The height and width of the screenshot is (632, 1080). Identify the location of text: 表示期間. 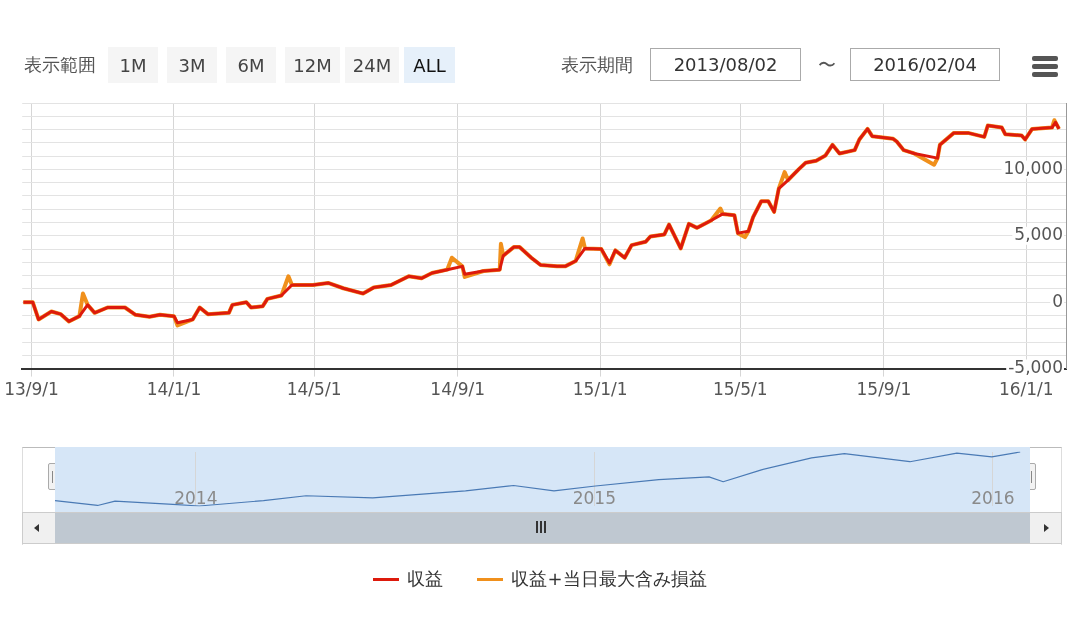
(597, 65).